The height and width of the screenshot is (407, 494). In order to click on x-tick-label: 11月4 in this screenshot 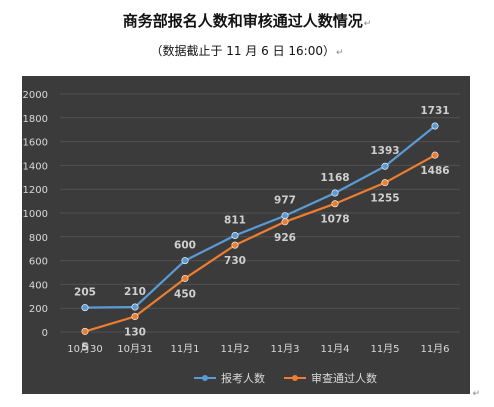, I will do `click(334, 349)`.